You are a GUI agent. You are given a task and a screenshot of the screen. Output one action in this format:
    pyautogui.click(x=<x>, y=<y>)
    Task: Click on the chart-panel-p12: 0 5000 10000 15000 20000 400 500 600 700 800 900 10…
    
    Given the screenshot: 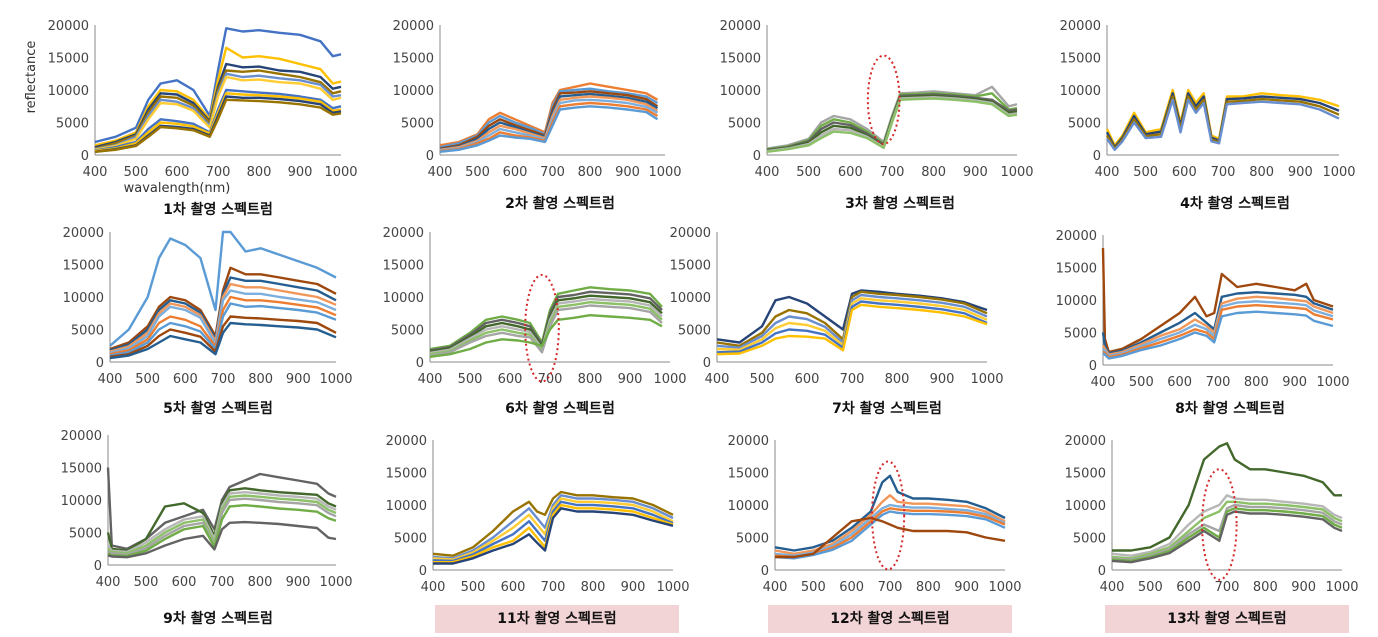 What is the action you would take?
    pyautogui.click(x=875, y=514)
    